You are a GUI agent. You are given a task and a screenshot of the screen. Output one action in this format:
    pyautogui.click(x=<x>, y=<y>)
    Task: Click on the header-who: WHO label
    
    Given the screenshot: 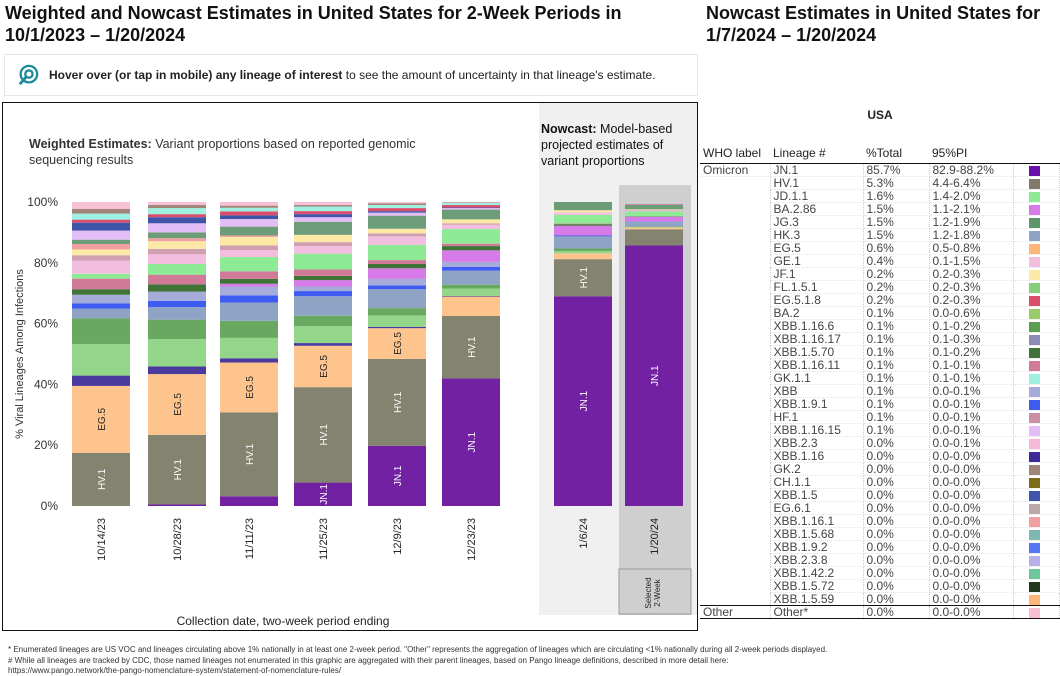 What is the action you would take?
    pyautogui.click(x=735, y=153)
    